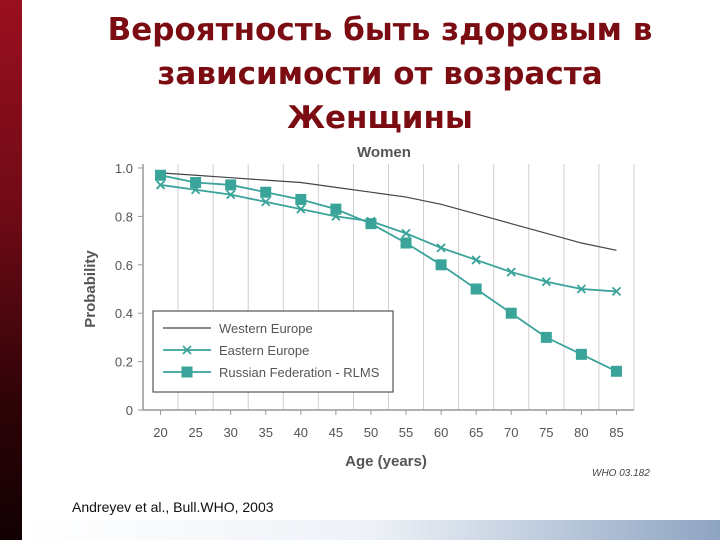 This screenshot has height=540, width=720. Describe the element at coordinates (386, 461) in the screenshot. I see `x-axis-label: Age (years)` at that location.